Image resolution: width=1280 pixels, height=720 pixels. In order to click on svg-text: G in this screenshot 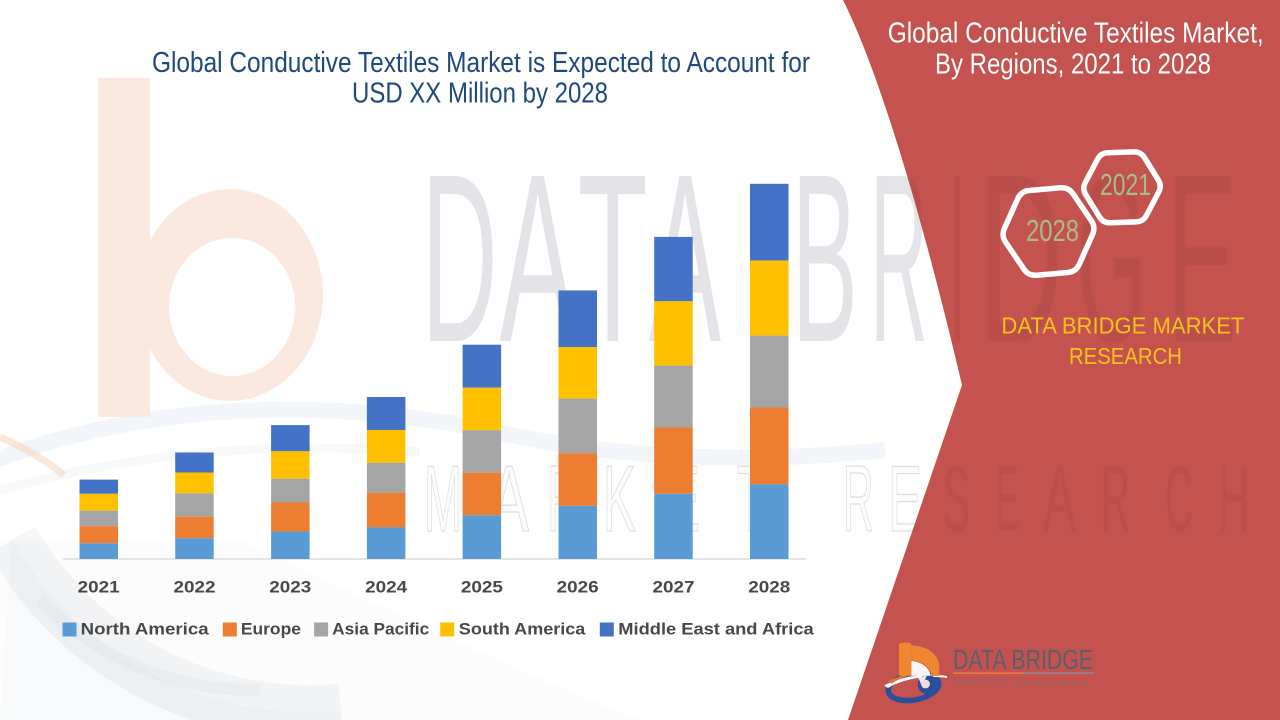, I will do `click(1112, 258)`.